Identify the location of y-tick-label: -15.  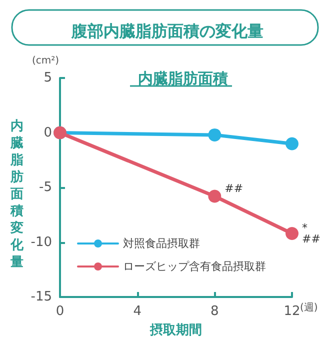
(41, 297).